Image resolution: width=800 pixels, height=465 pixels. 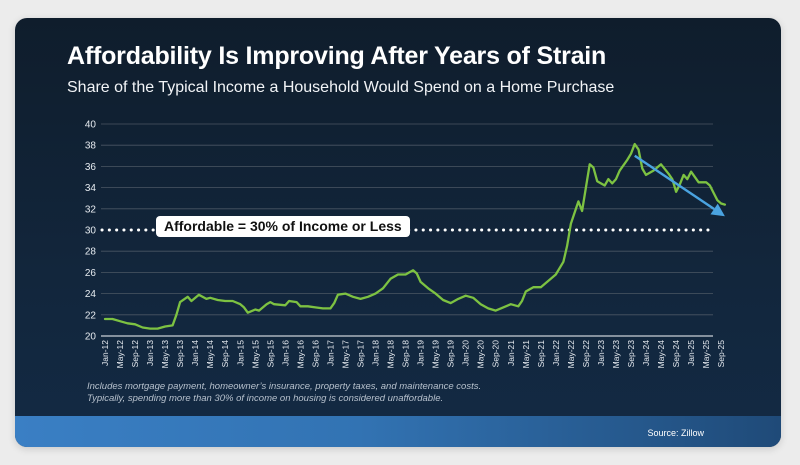 I want to click on footer-bar, so click(x=398, y=431).